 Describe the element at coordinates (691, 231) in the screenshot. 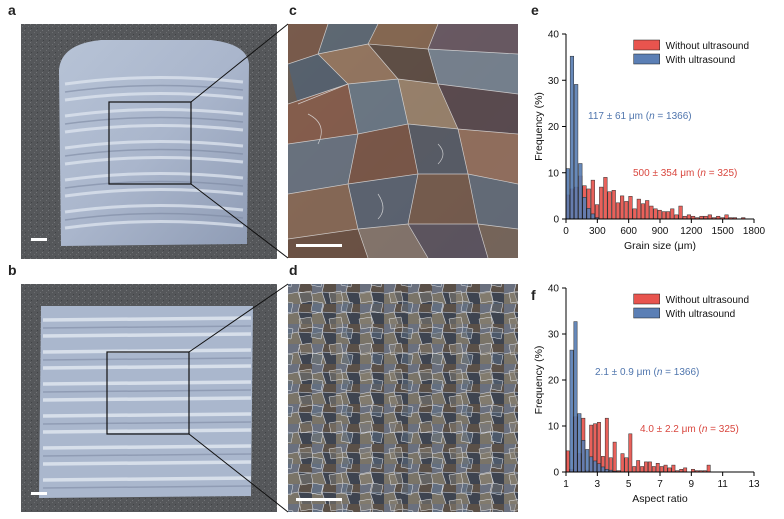

I see `x-tick-label: 1200` at that location.